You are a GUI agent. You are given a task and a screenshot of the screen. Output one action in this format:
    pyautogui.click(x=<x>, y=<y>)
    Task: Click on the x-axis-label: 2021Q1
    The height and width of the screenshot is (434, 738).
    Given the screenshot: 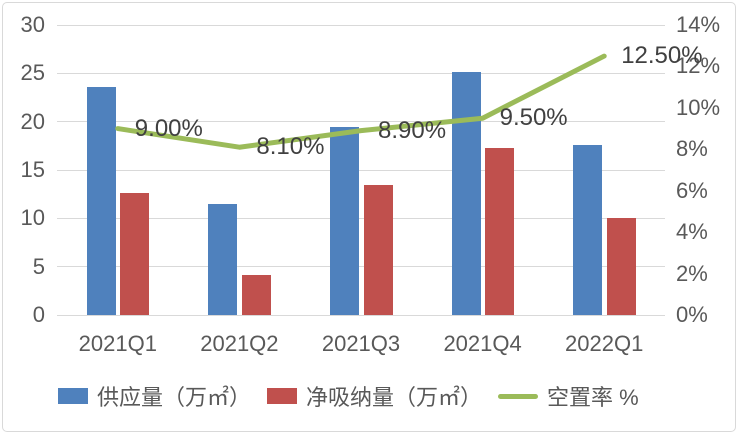 What is the action you would take?
    pyautogui.click(x=117, y=343)
    